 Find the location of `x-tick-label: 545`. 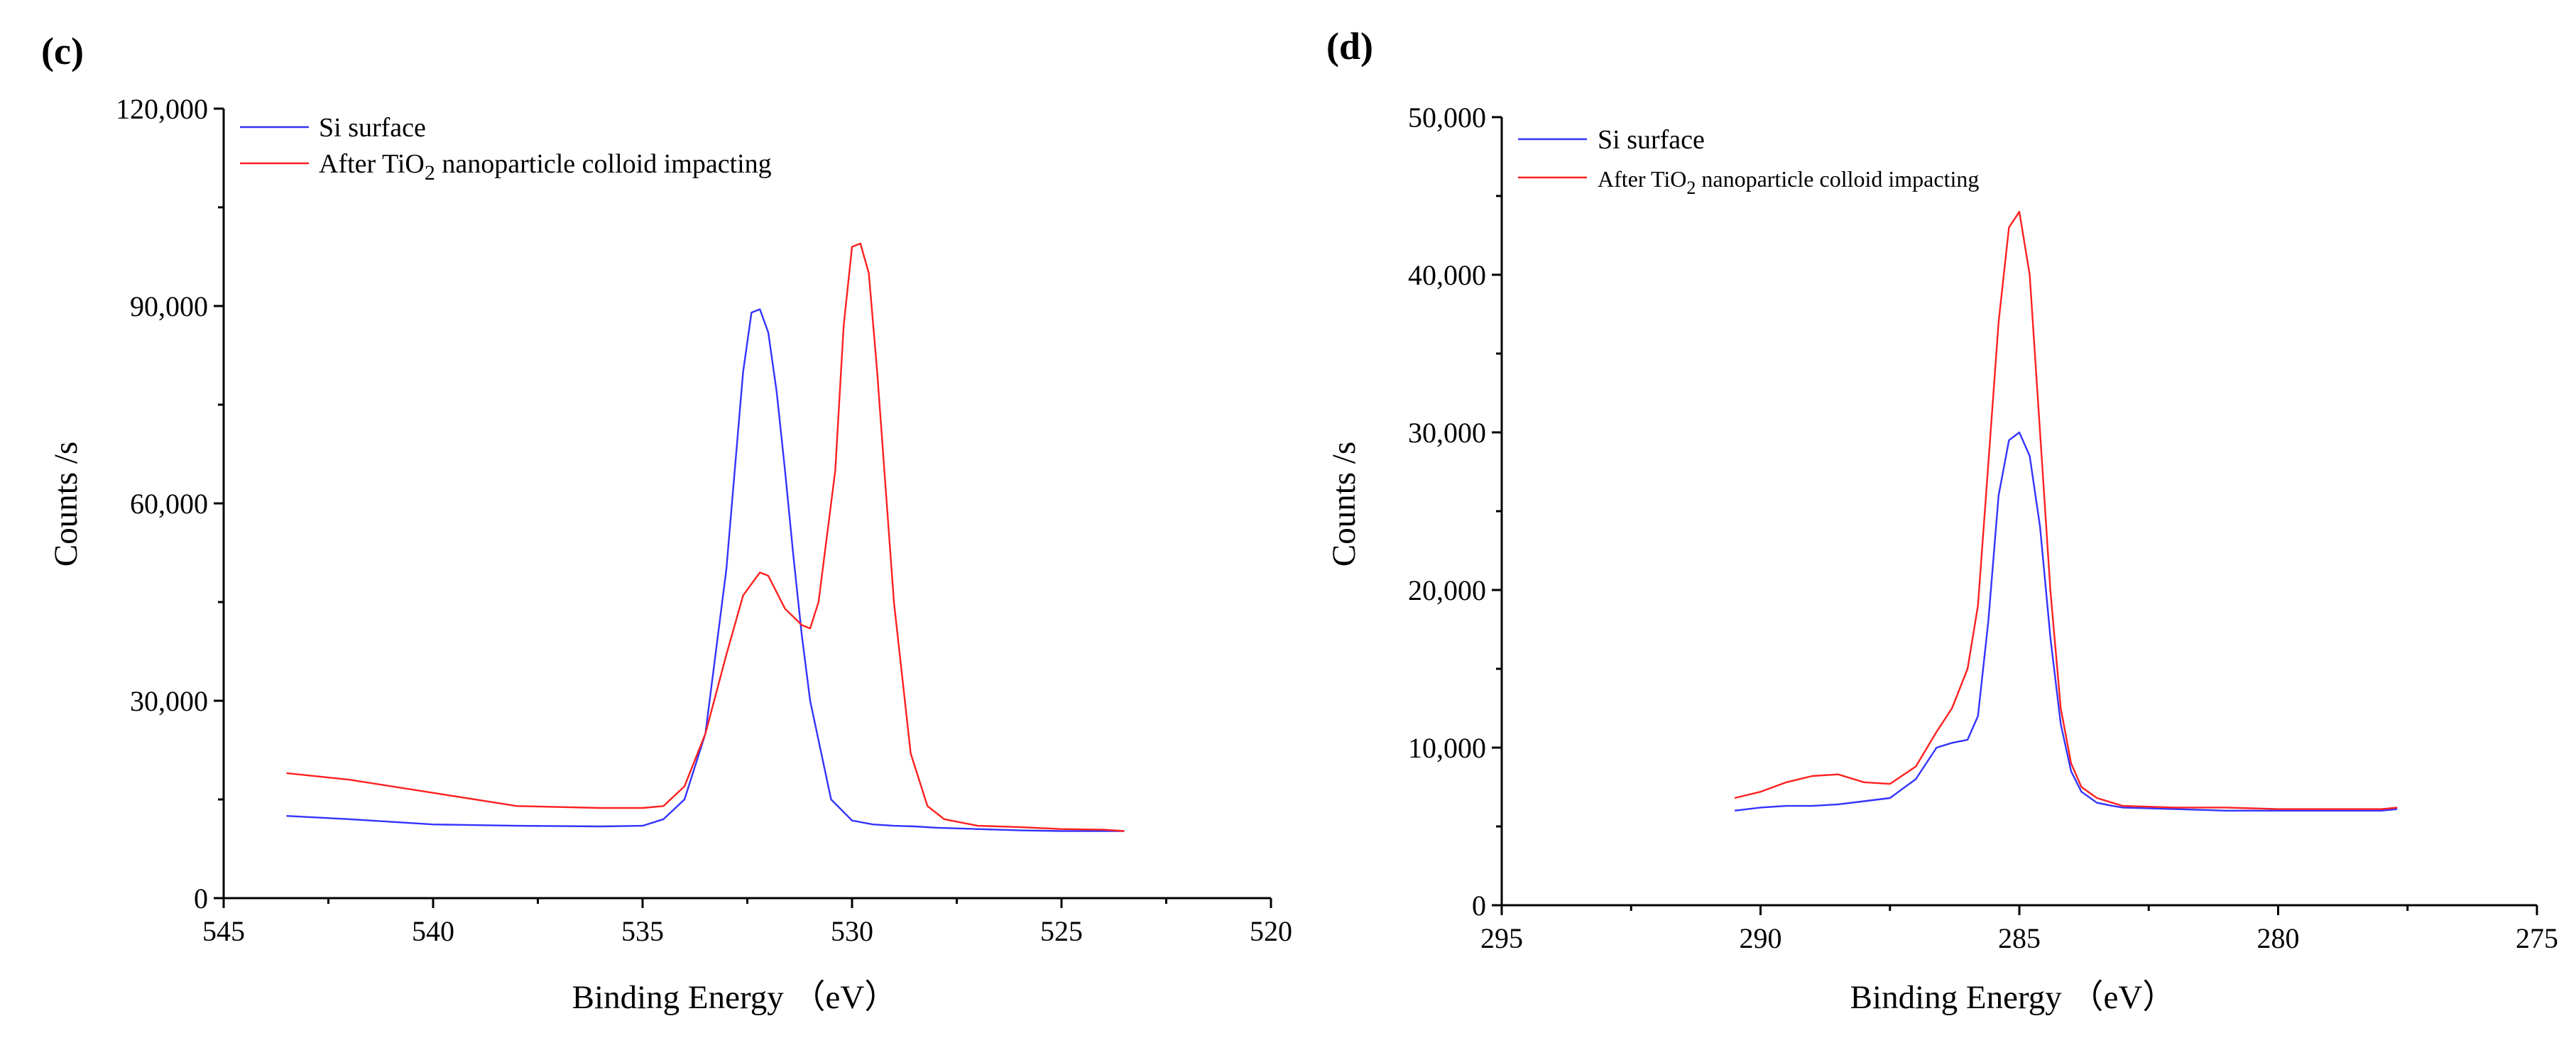

x-tick-label: 545 is located at coordinates (223, 931).